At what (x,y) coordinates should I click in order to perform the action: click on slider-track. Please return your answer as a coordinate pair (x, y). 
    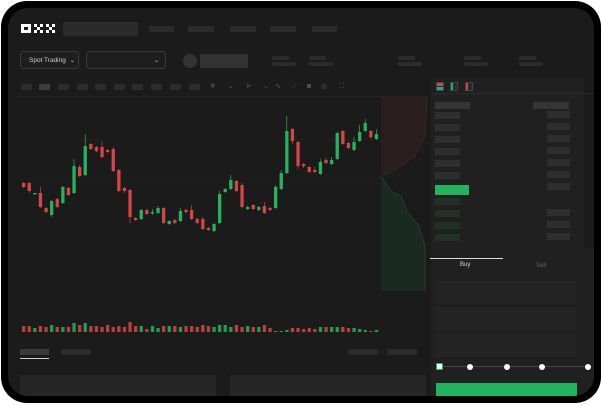
    Looking at the image, I should click on (514, 366).